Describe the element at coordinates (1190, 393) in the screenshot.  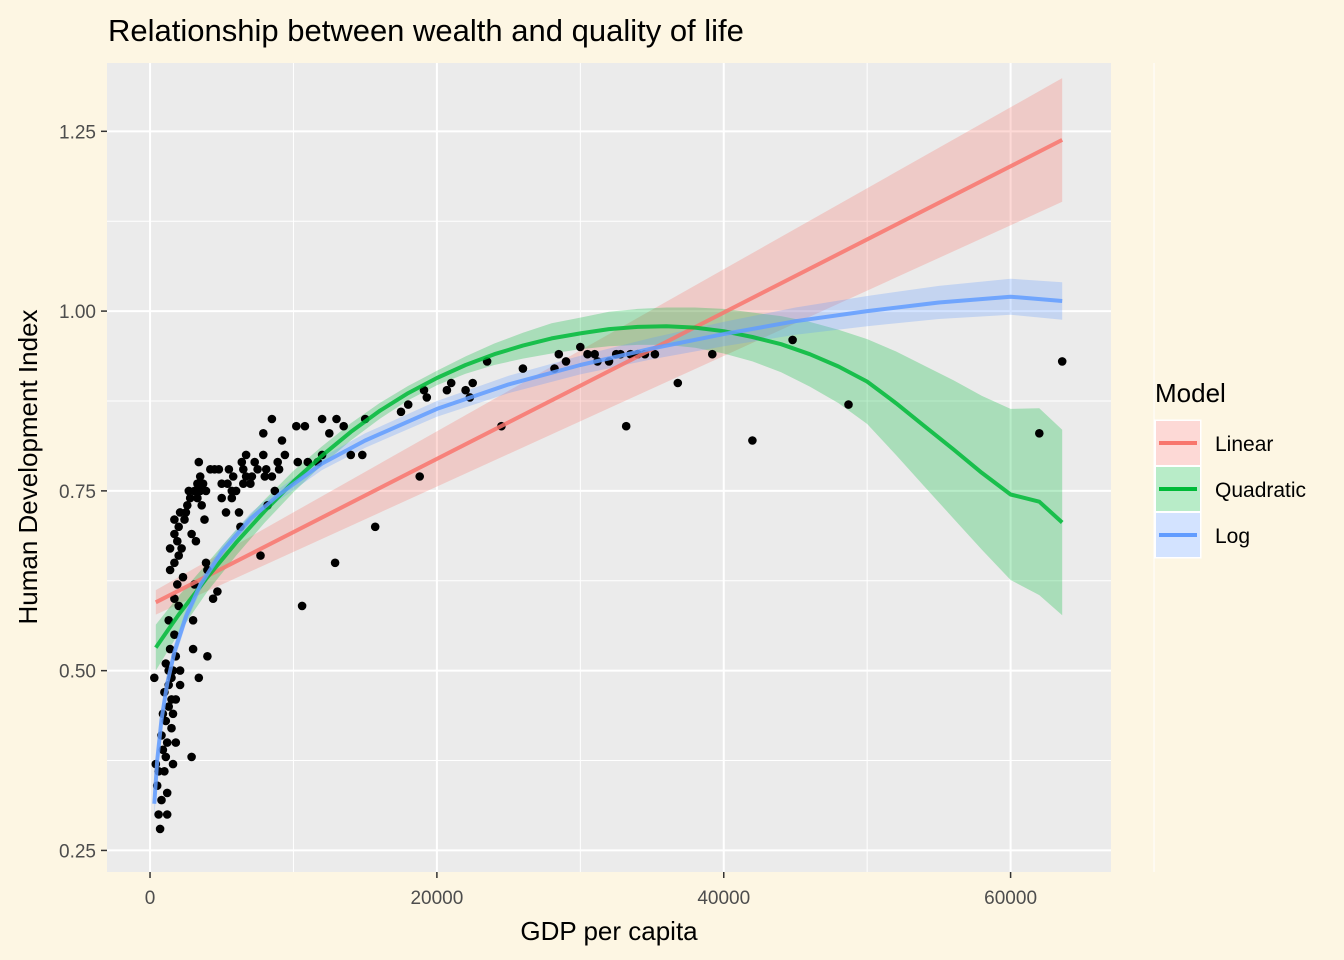
I see `legend-title: Model` at that location.